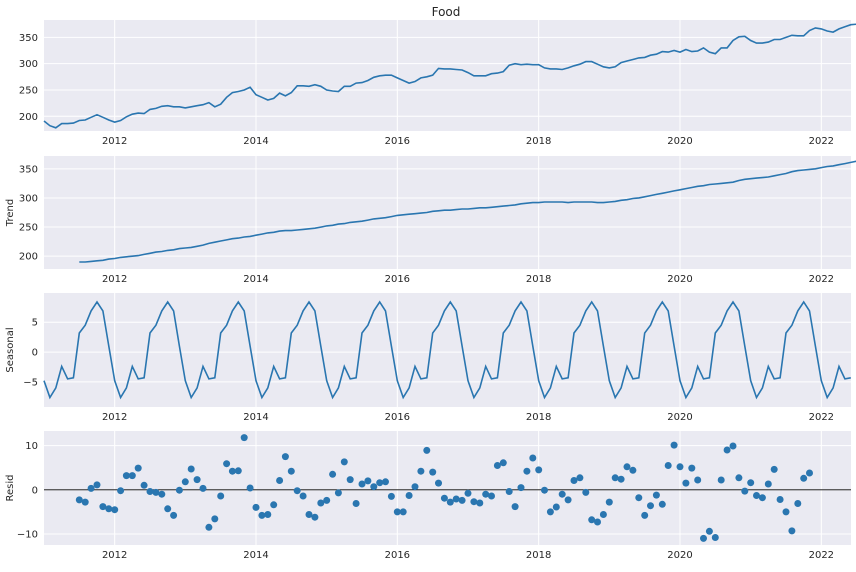 The width and height of the screenshot is (856, 572). Describe the element at coordinates (28, 38) in the screenshot. I see `y-tick-label: 350` at that location.